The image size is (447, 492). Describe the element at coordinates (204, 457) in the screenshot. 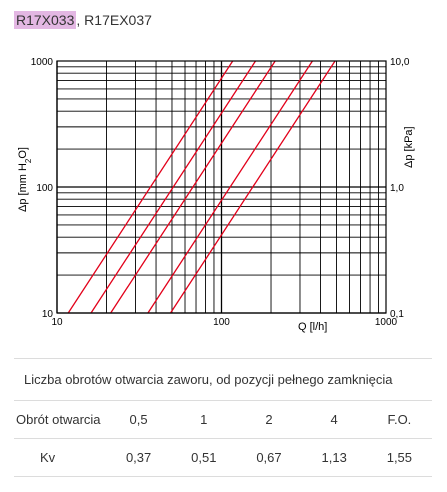

I see `table-cell: 0,51` at that location.